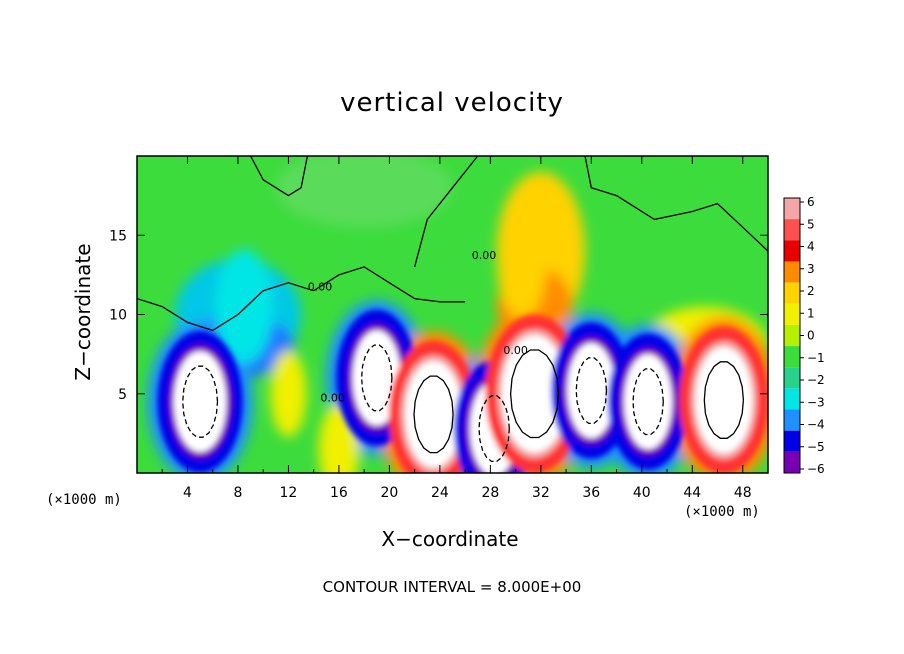  I want to click on x-tick-label: 20, so click(389, 493).